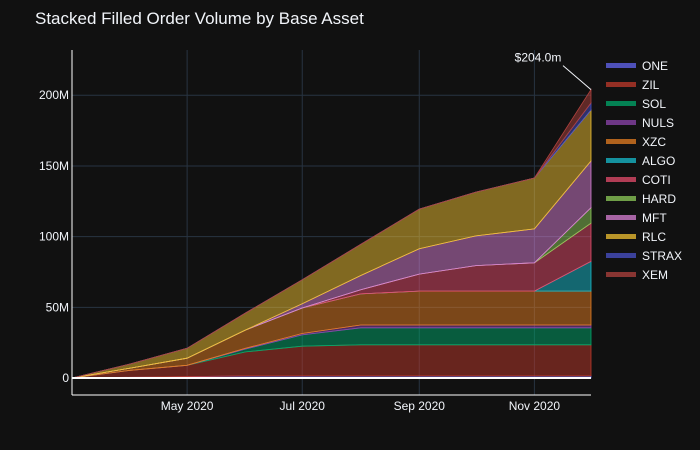  I want to click on legend-item-rlc: RLC, so click(644, 236).